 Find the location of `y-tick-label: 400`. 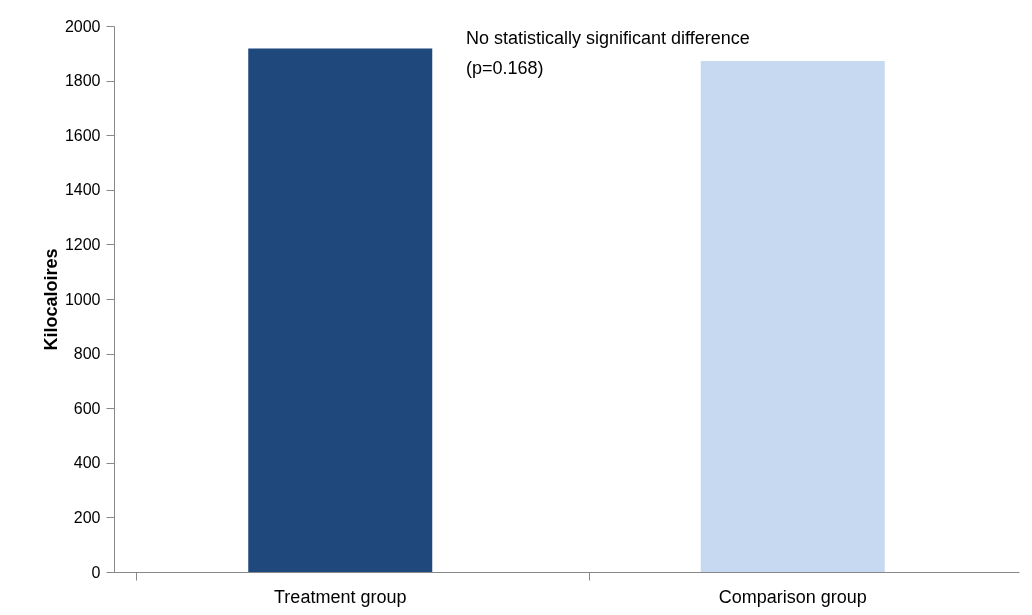

y-tick-label: 400 is located at coordinates (87, 463).